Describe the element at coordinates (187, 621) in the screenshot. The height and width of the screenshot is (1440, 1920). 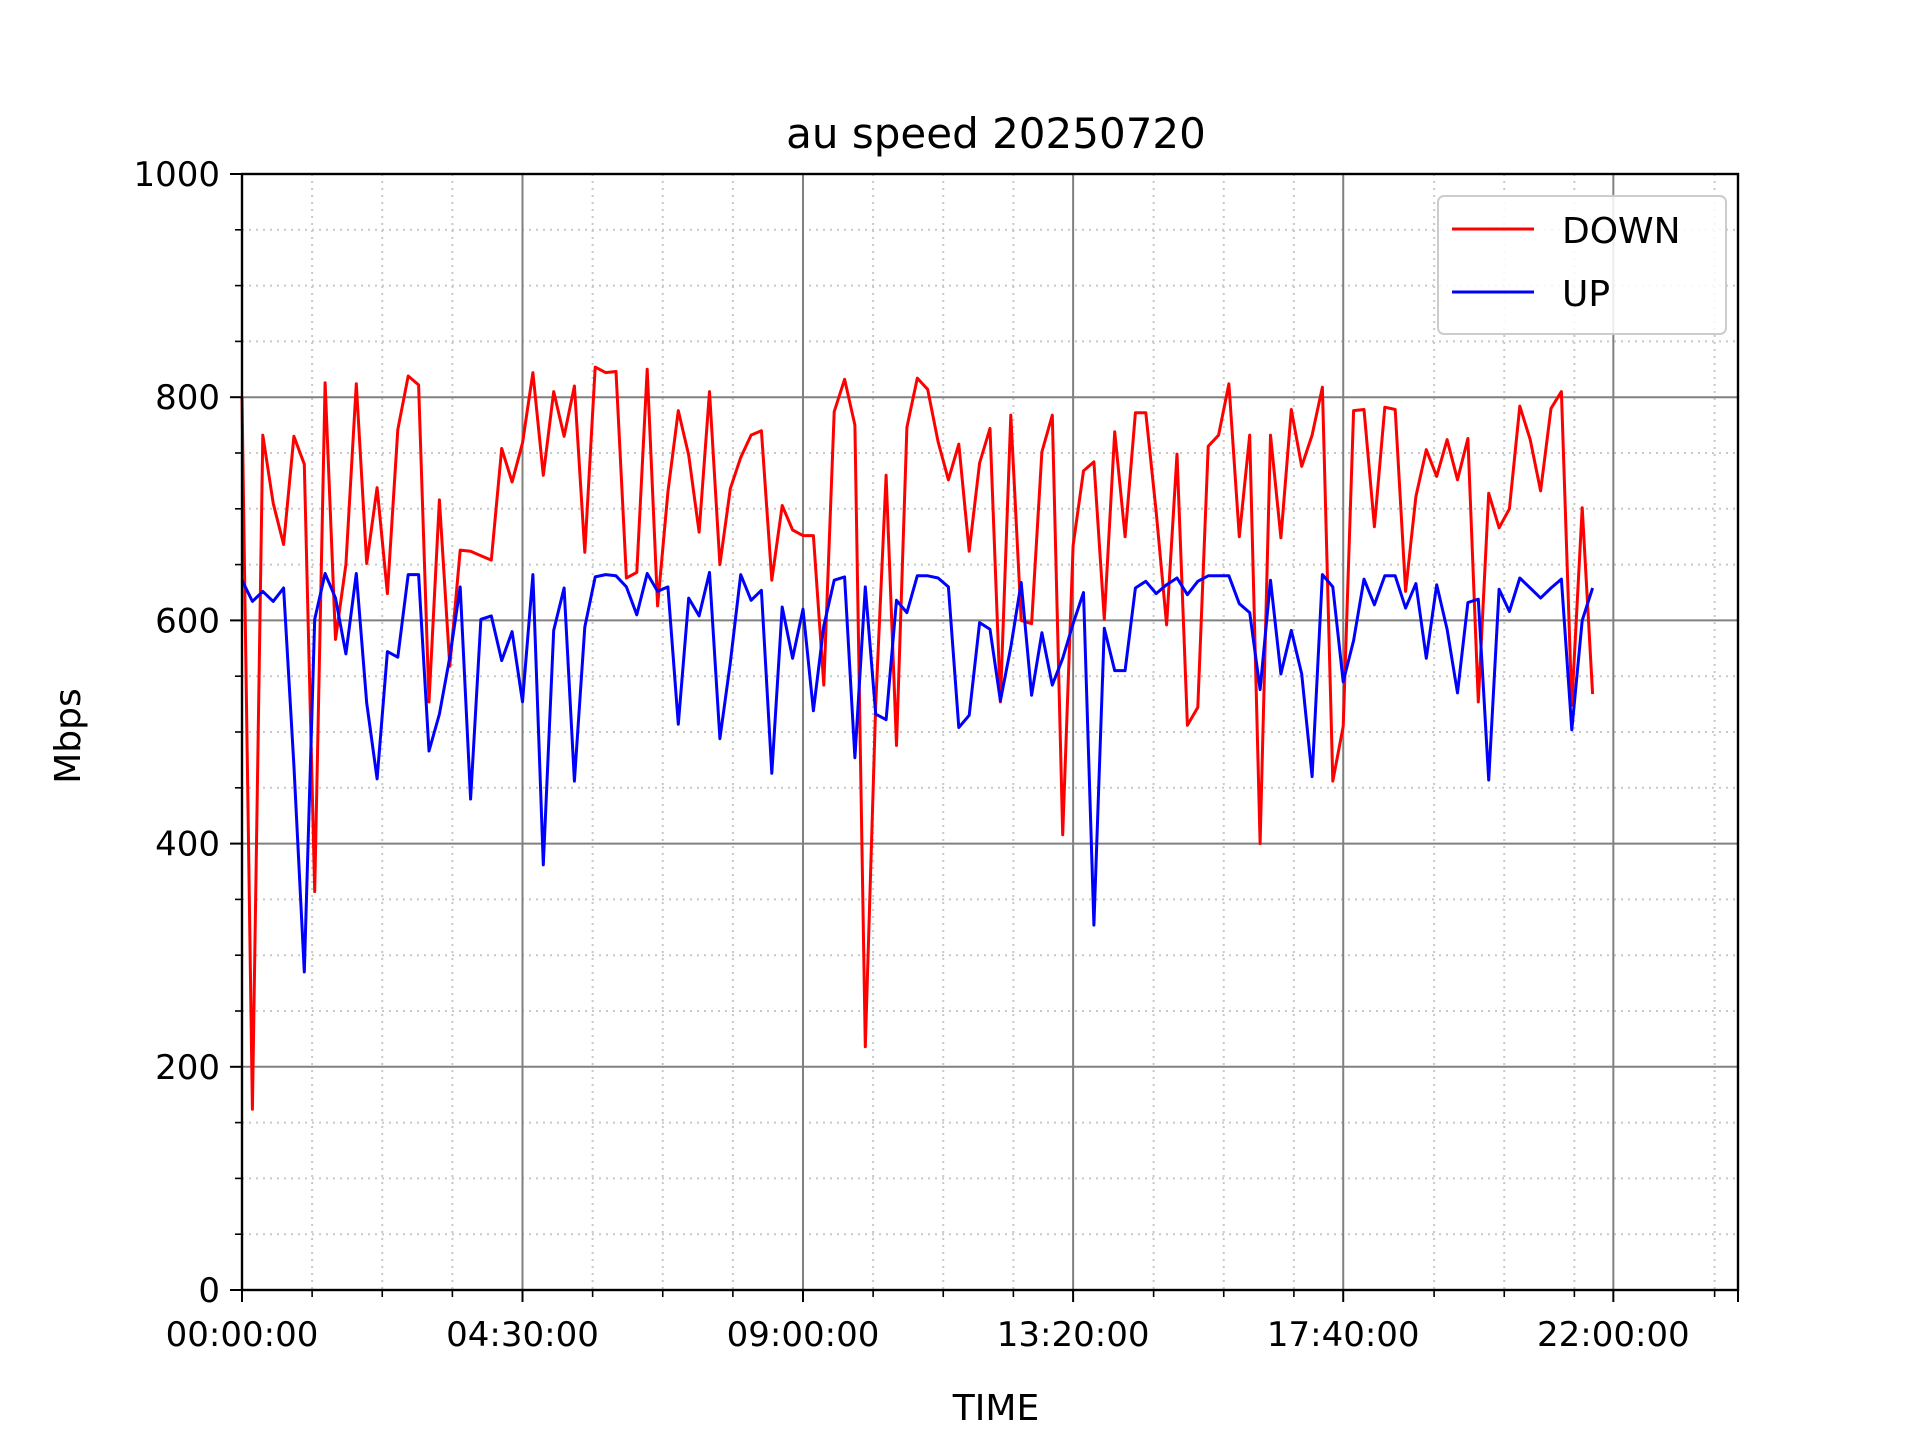
I see `y-tick-label: 600` at that location.